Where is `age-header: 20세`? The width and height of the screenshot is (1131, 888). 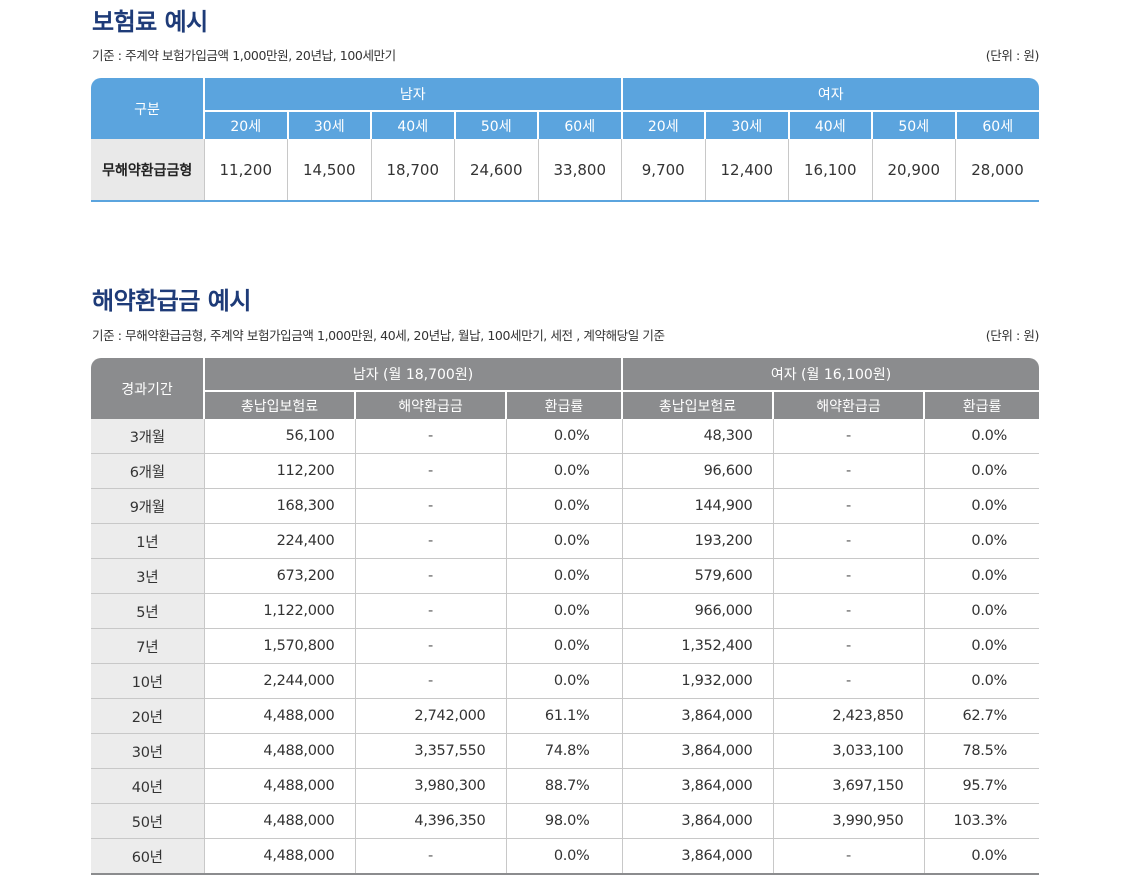
age-header: 20세 is located at coordinates (662, 124).